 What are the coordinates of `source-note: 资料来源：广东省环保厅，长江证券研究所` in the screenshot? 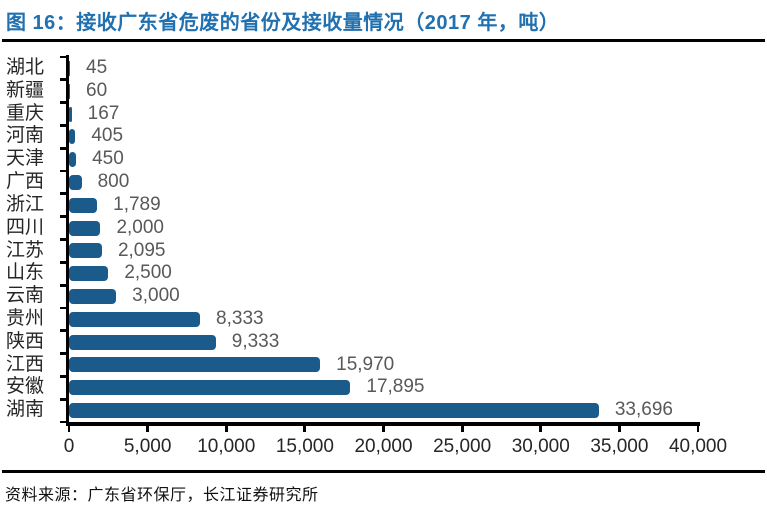 It's located at (162, 495).